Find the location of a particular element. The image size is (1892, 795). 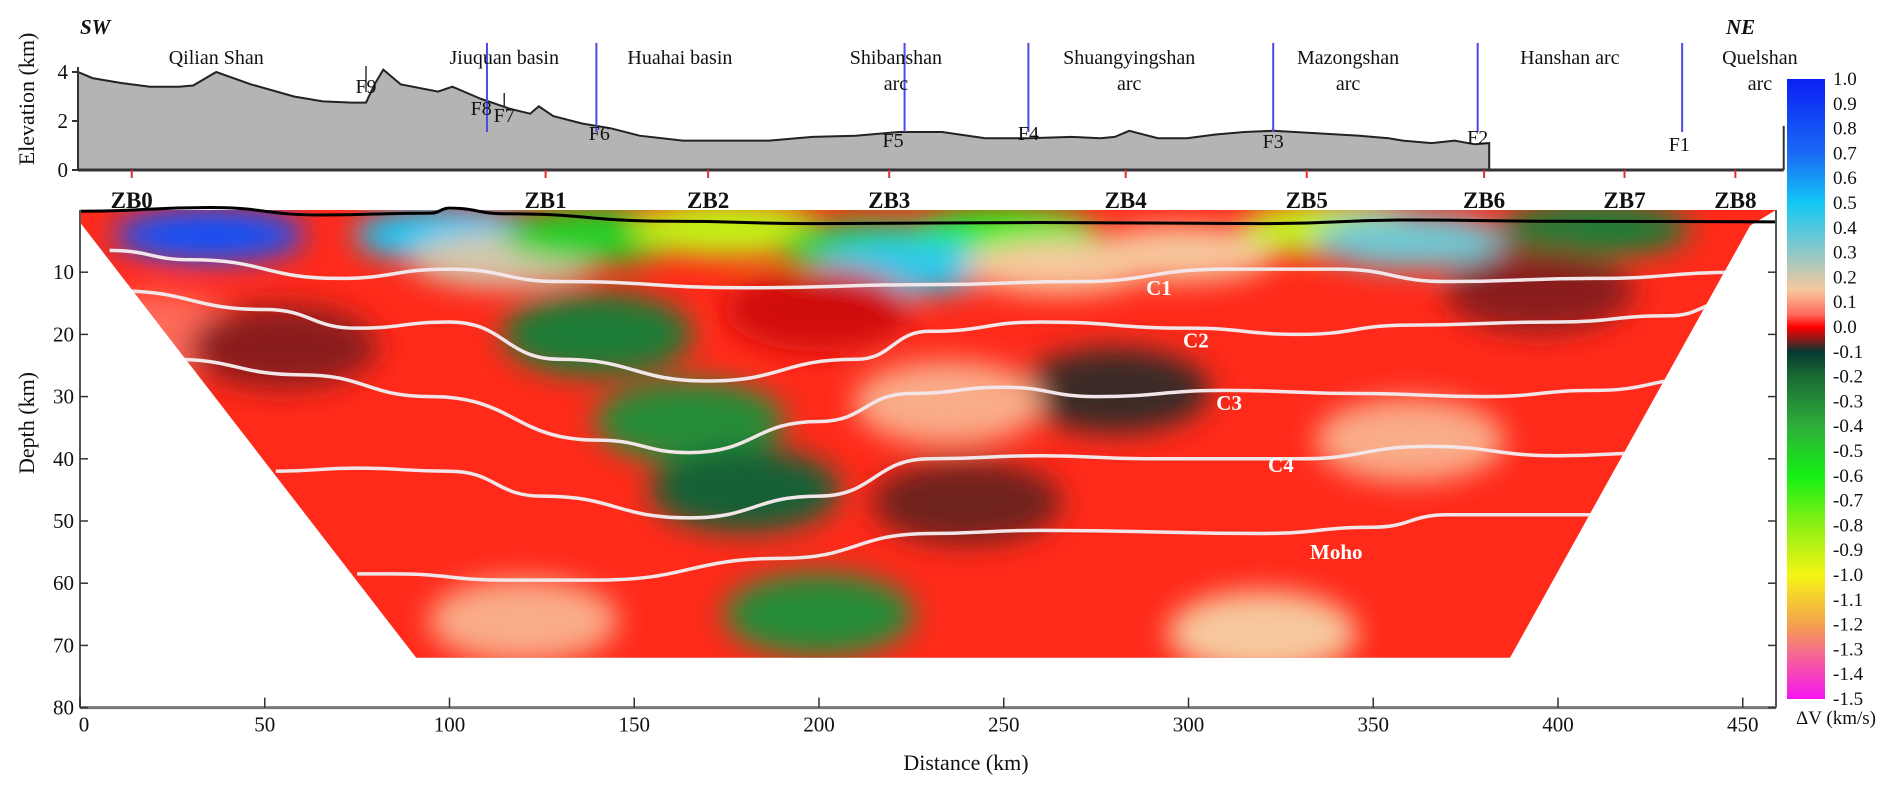

interface-label-moho: Moho is located at coordinates (1336, 552).